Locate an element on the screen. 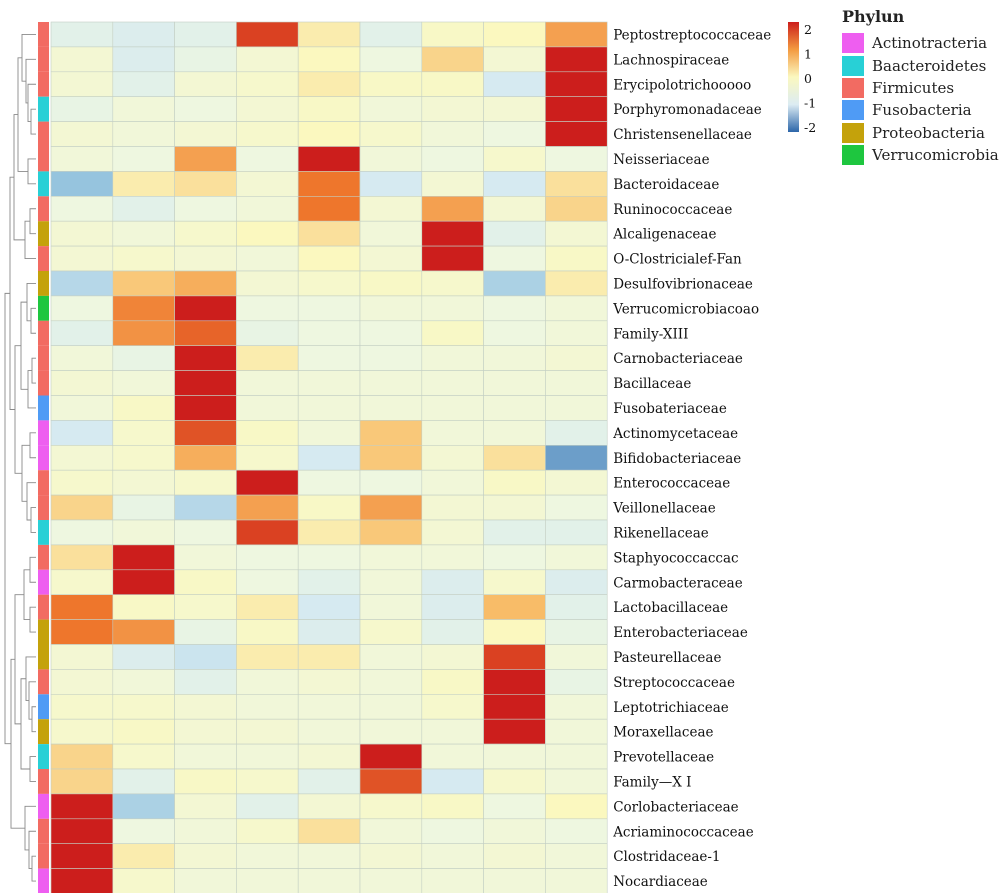 The image size is (1000, 893). row-label: Neisseriaceae is located at coordinates (661, 160).